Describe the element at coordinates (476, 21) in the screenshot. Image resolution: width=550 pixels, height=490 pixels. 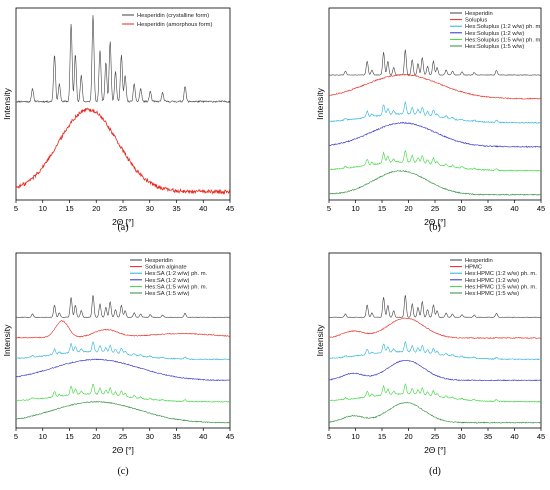
I see `legend-label: Soluplus` at that location.